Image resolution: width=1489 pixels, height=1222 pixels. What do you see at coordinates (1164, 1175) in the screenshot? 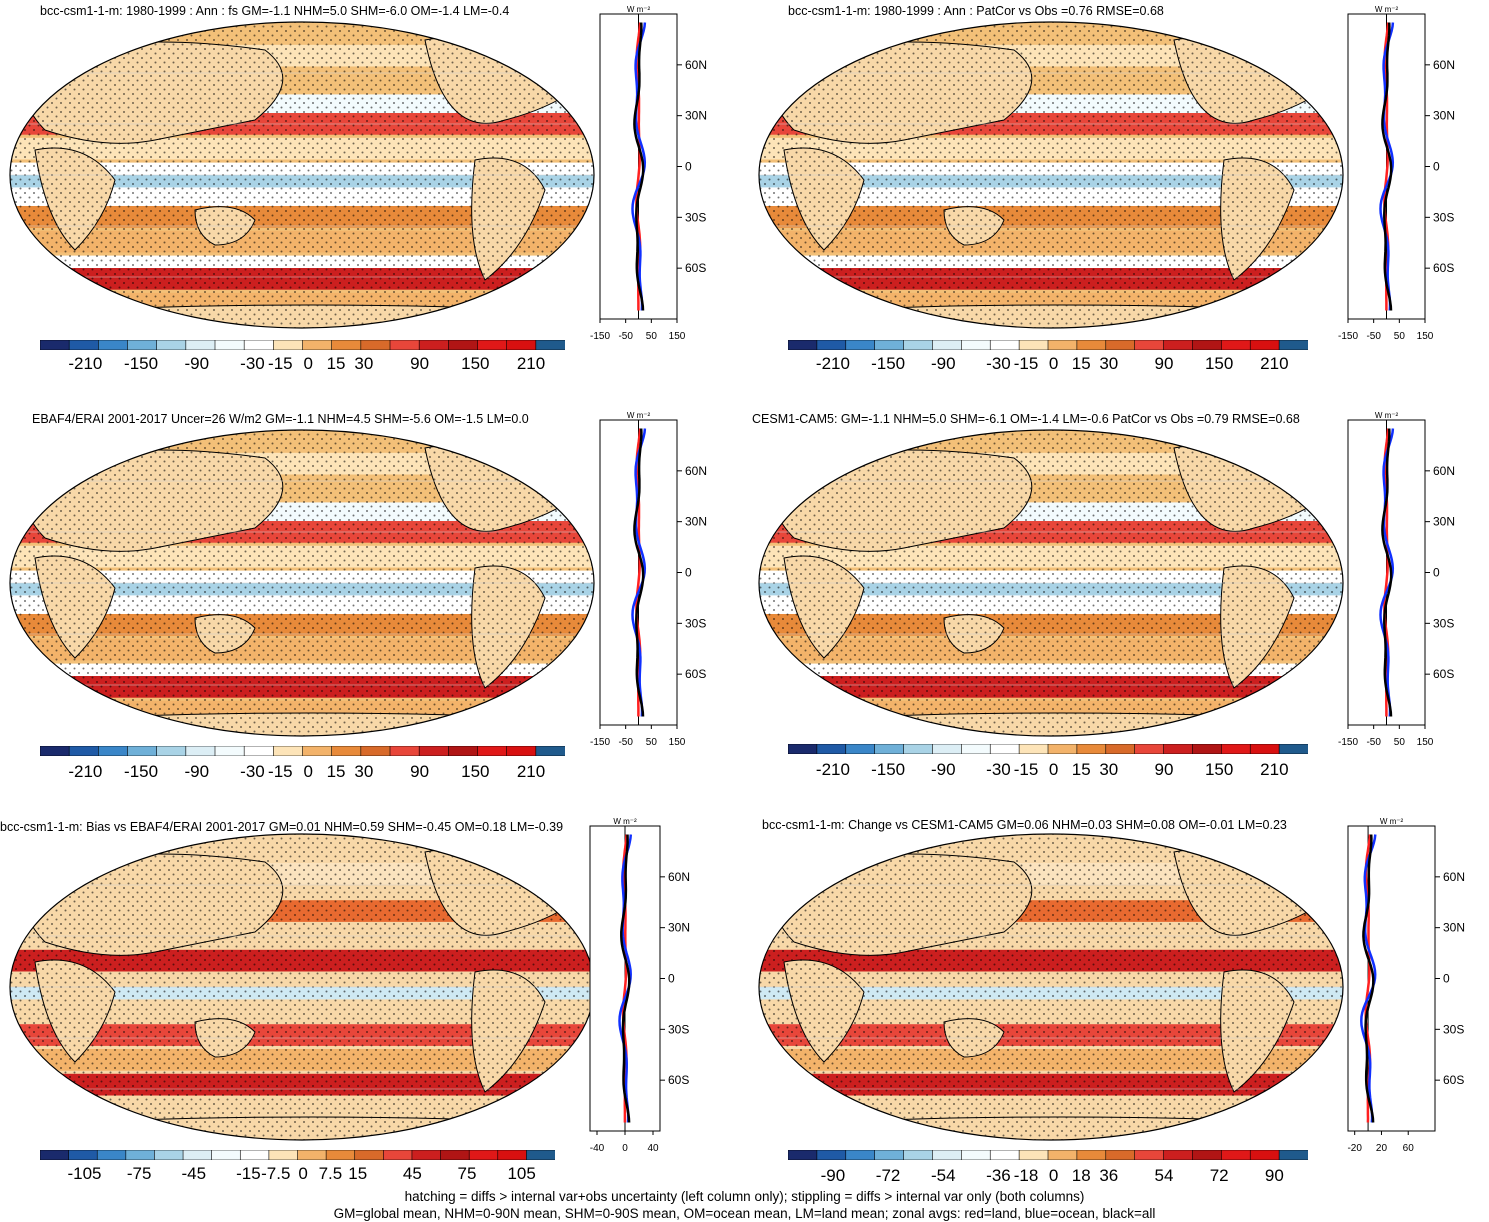
I see `colorbar-tick-label: 54` at bounding box center [1164, 1175].